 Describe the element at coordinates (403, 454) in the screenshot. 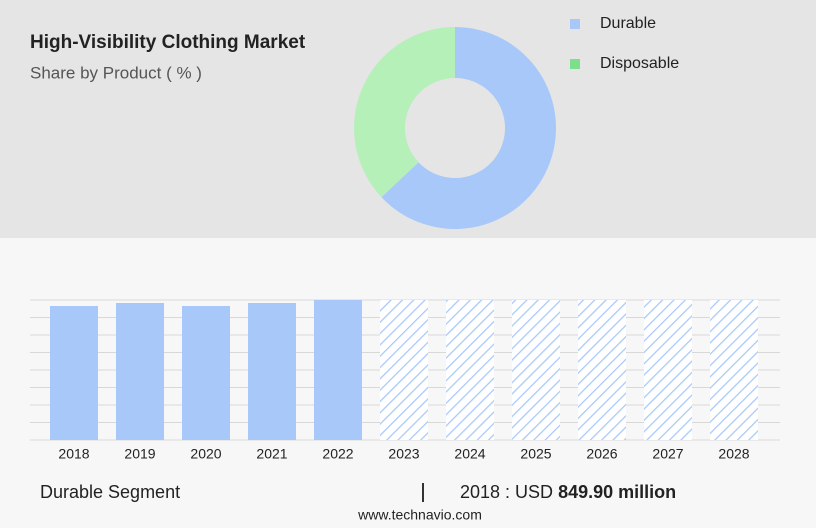

I see `x-tick-label: 2023` at that location.